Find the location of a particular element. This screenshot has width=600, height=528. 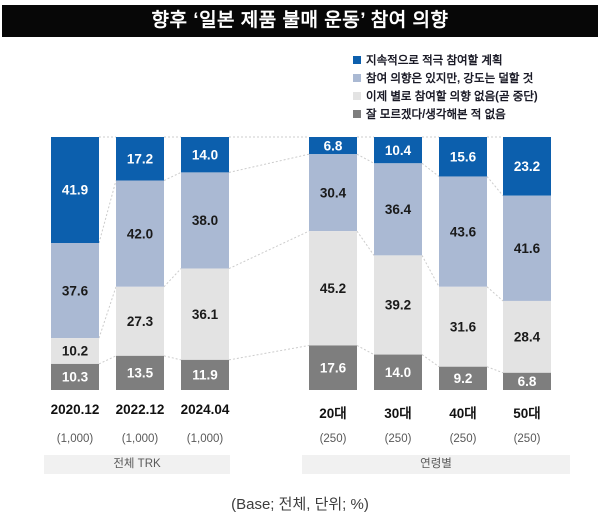

value-label: 41.6 is located at coordinates (527, 248).